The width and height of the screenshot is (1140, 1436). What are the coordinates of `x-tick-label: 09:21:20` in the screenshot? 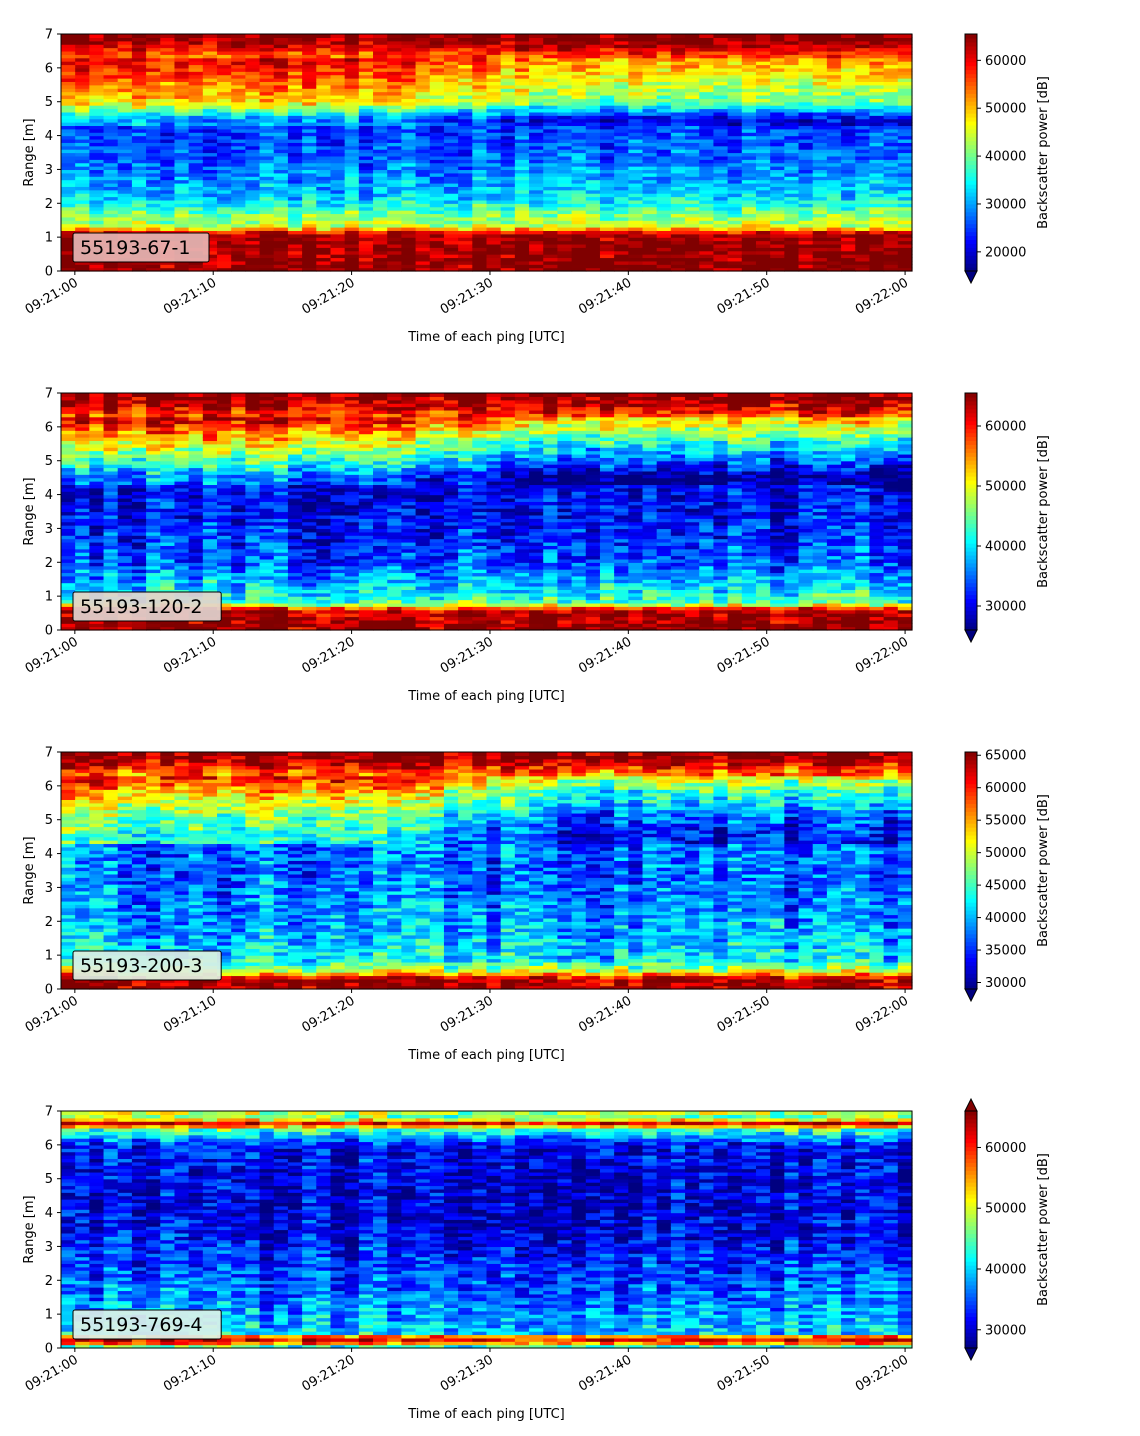 It's located at (329, 296).